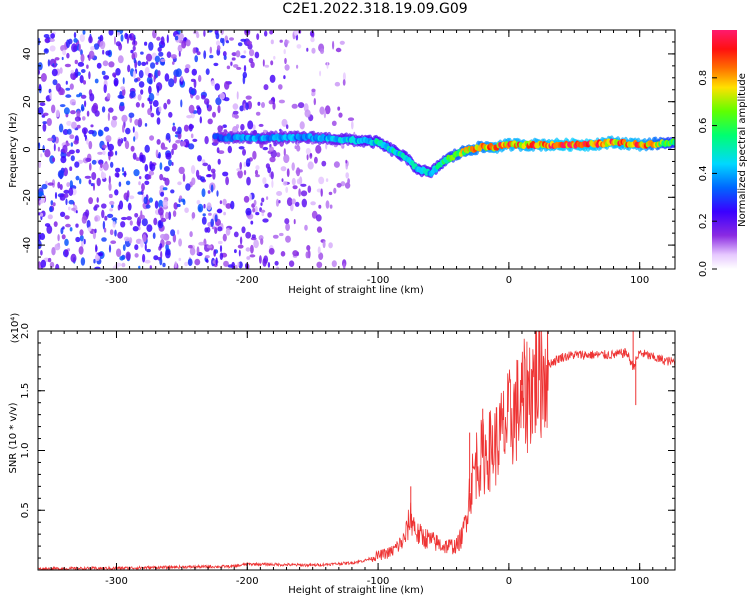 The image size is (750, 600). Describe the element at coordinates (25, 451) in the screenshot. I see `y-tick-label: 1.0` at that location.